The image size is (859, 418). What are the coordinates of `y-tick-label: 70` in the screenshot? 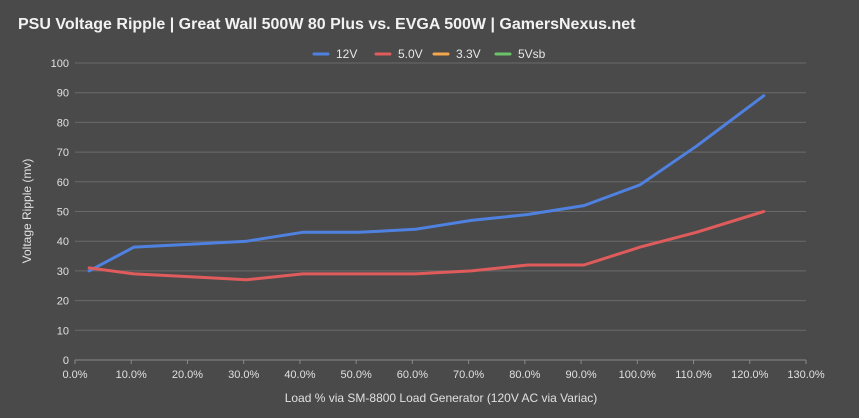 It's located at (63, 153).